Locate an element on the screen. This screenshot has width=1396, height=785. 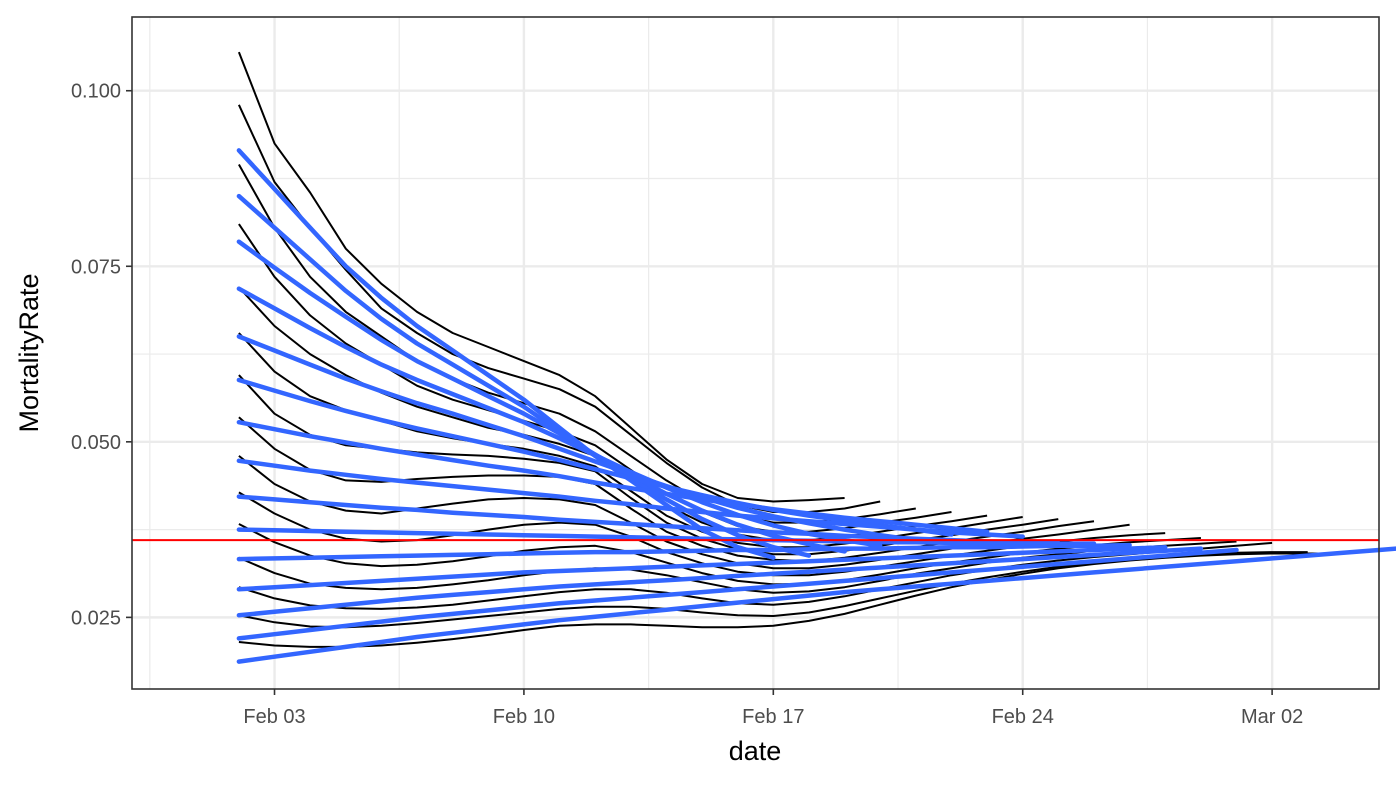
x-tick-label: Mar 02 is located at coordinates (1272, 717).